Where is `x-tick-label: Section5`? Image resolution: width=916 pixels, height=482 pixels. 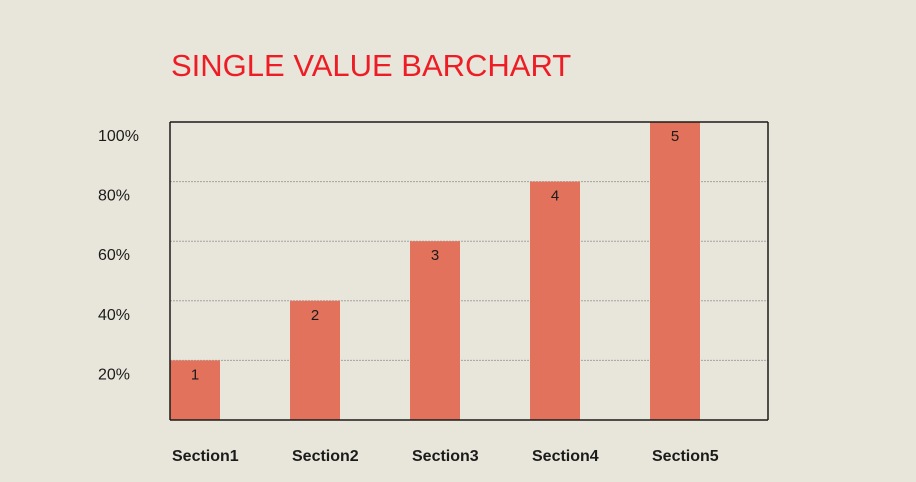 x-tick-label: Section5 is located at coordinates (685, 456).